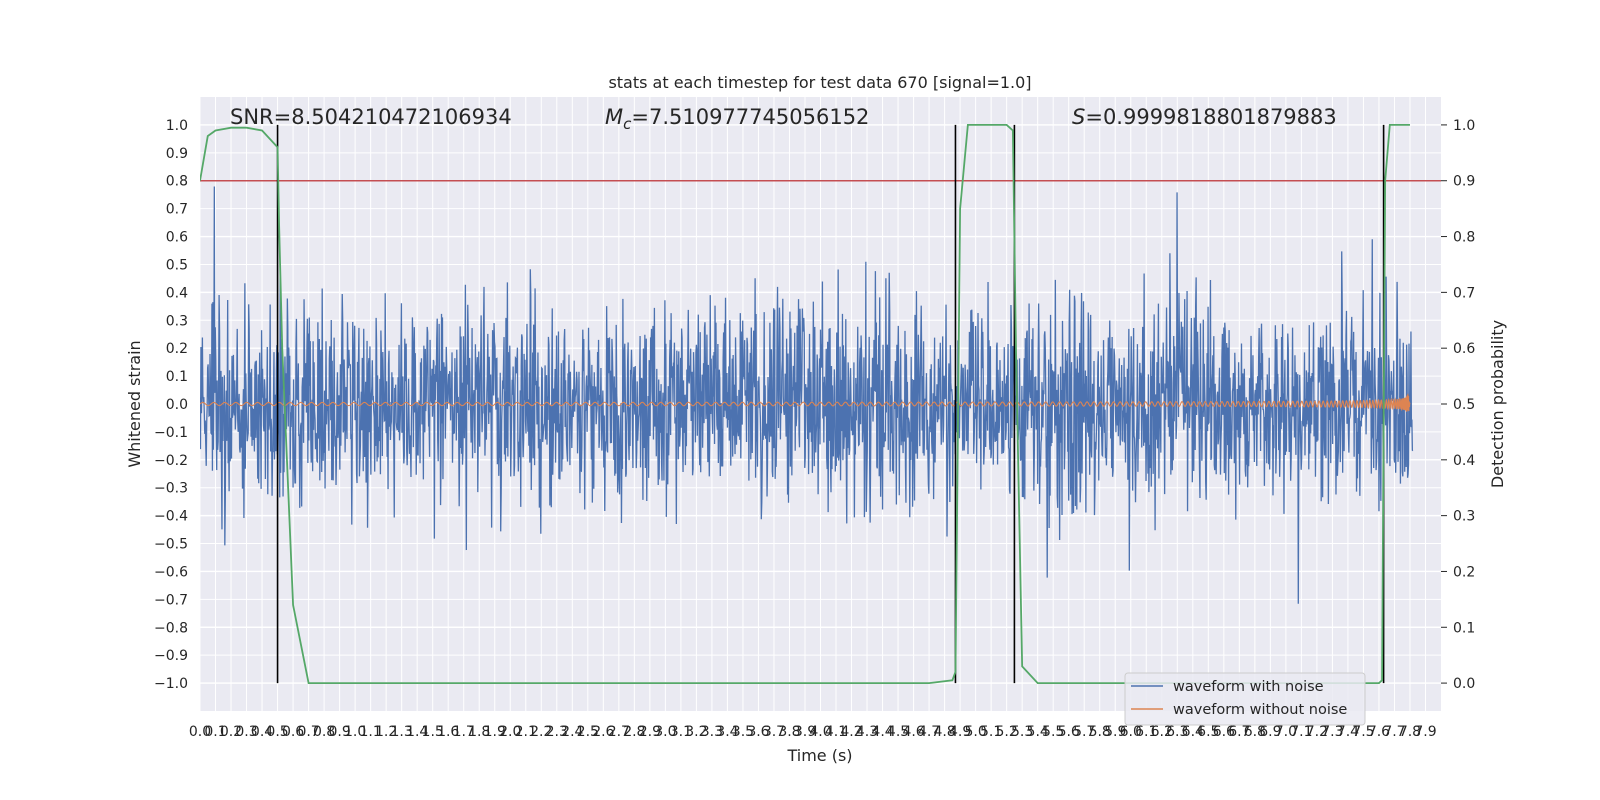 The height and width of the screenshot is (800, 1600). I want to click on x-tick-label: 5.4, so click(1038, 732).